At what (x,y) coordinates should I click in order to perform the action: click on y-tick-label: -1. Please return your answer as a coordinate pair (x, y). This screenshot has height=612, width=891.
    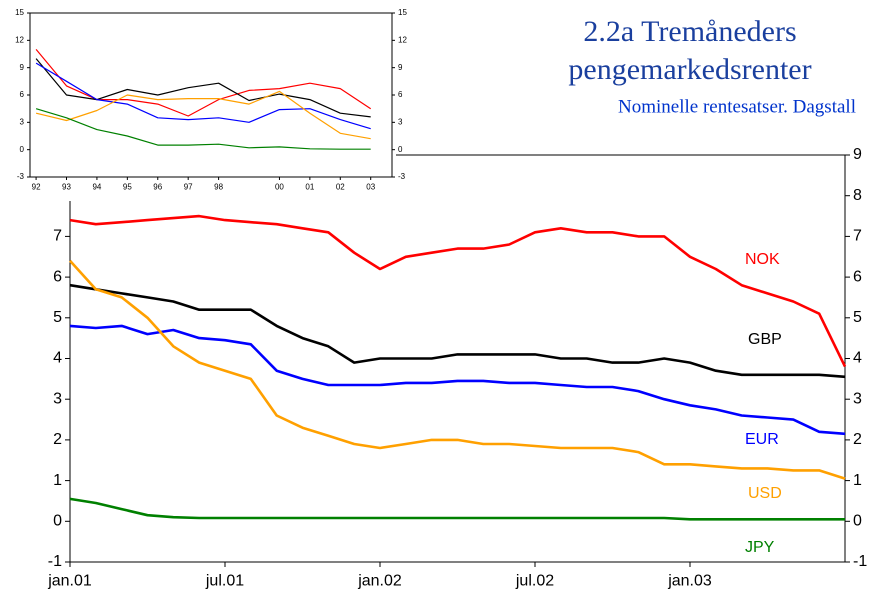
    Looking at the image, I should click on (55, 561).